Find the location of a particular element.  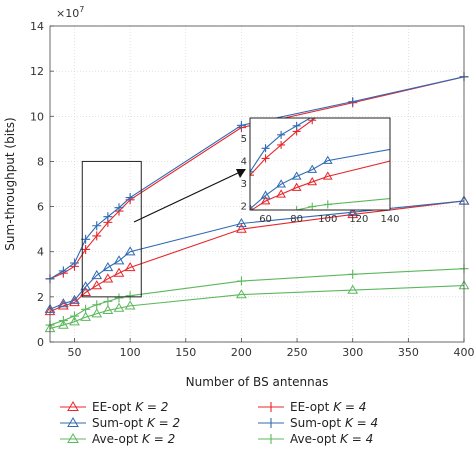

inset-background is located at coordinates (320, 164).